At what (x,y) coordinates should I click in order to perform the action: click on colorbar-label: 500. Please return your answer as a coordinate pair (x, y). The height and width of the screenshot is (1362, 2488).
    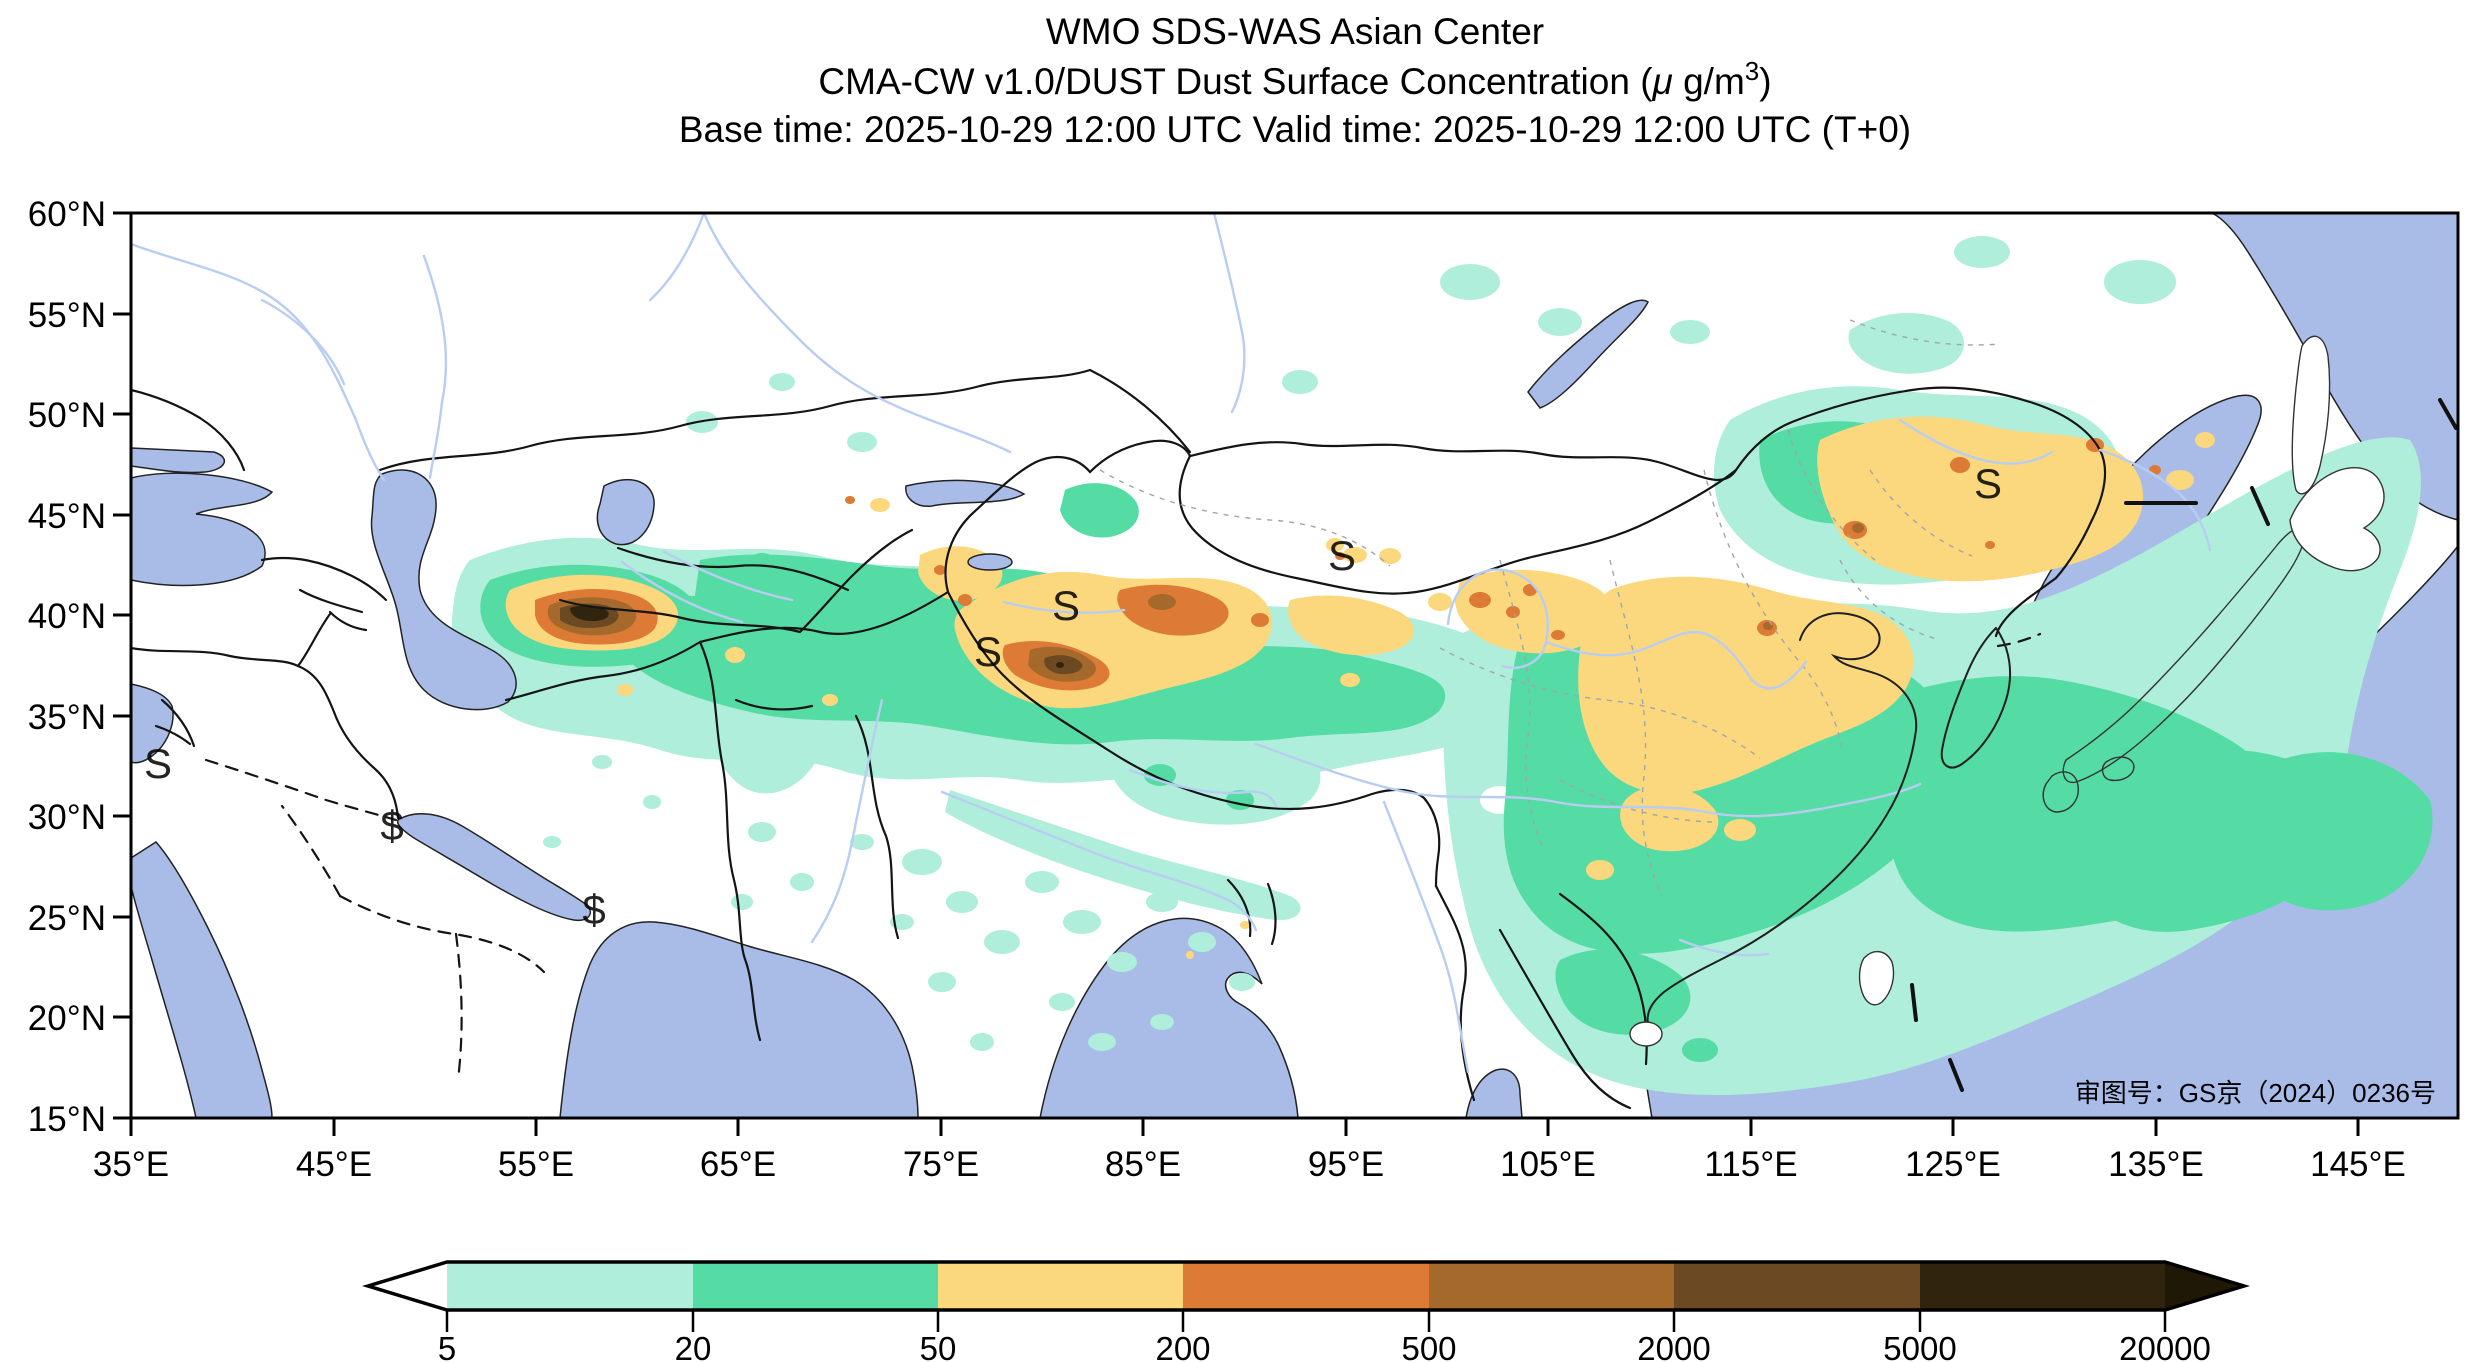
    Looking at the image, I should click on (1428, 1346).